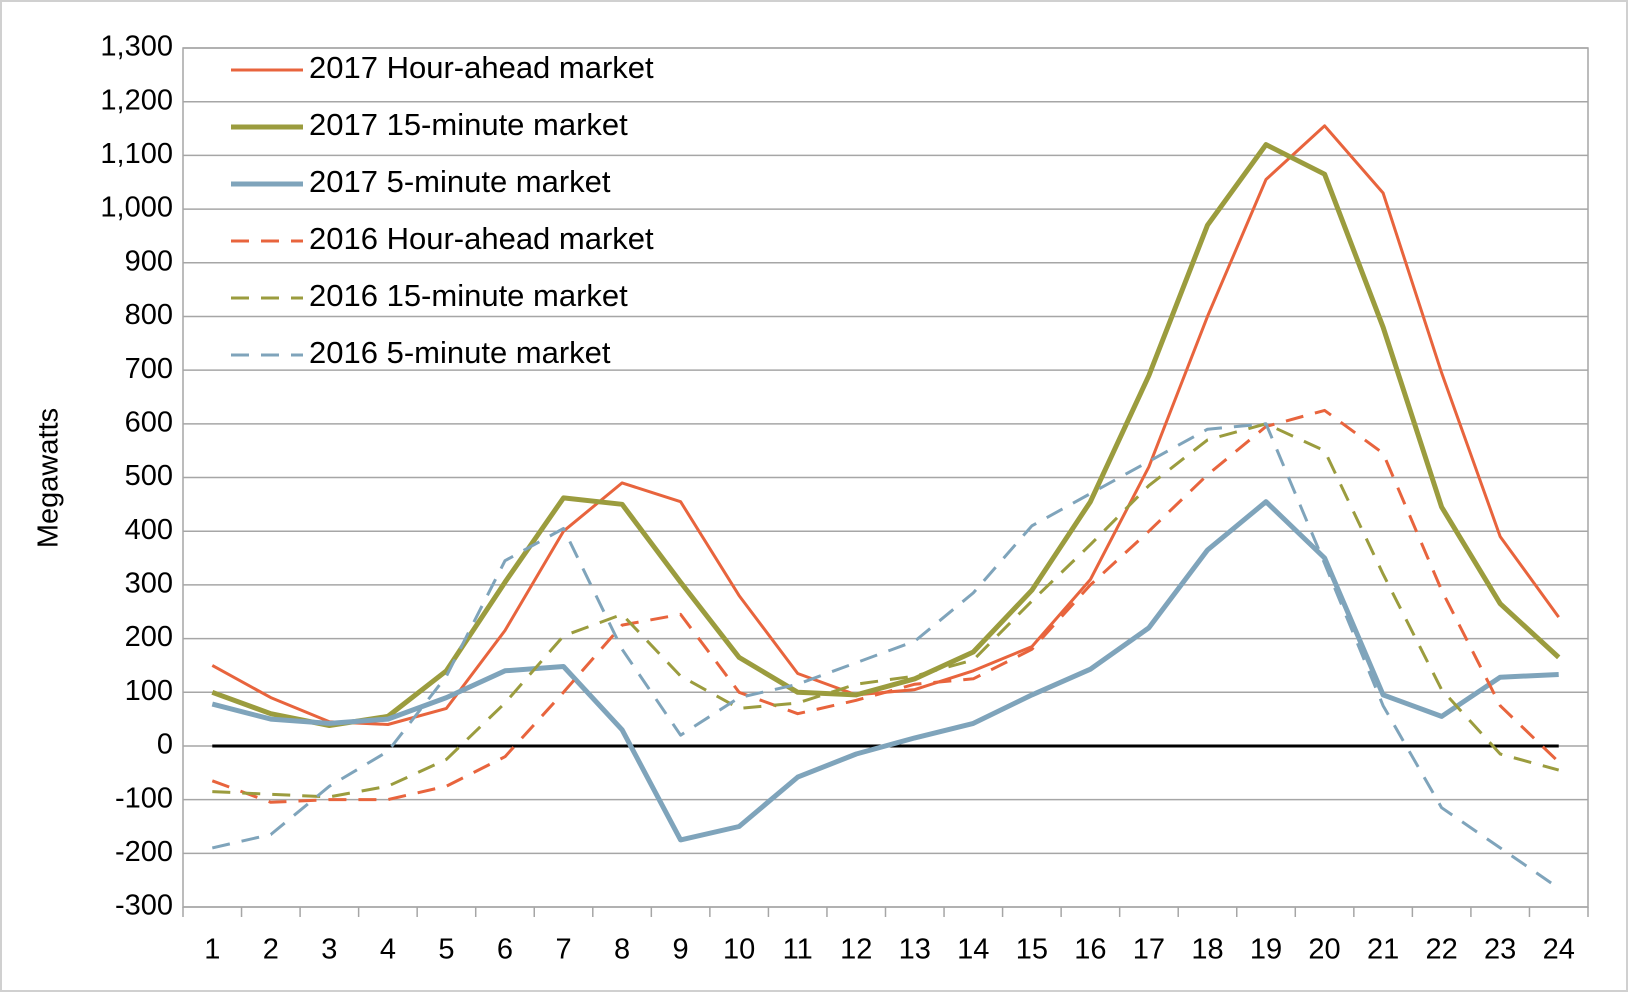 This screenshot has width=1629, height=994. I want to click on y-tick-label: 1,000, so click(136, 208).